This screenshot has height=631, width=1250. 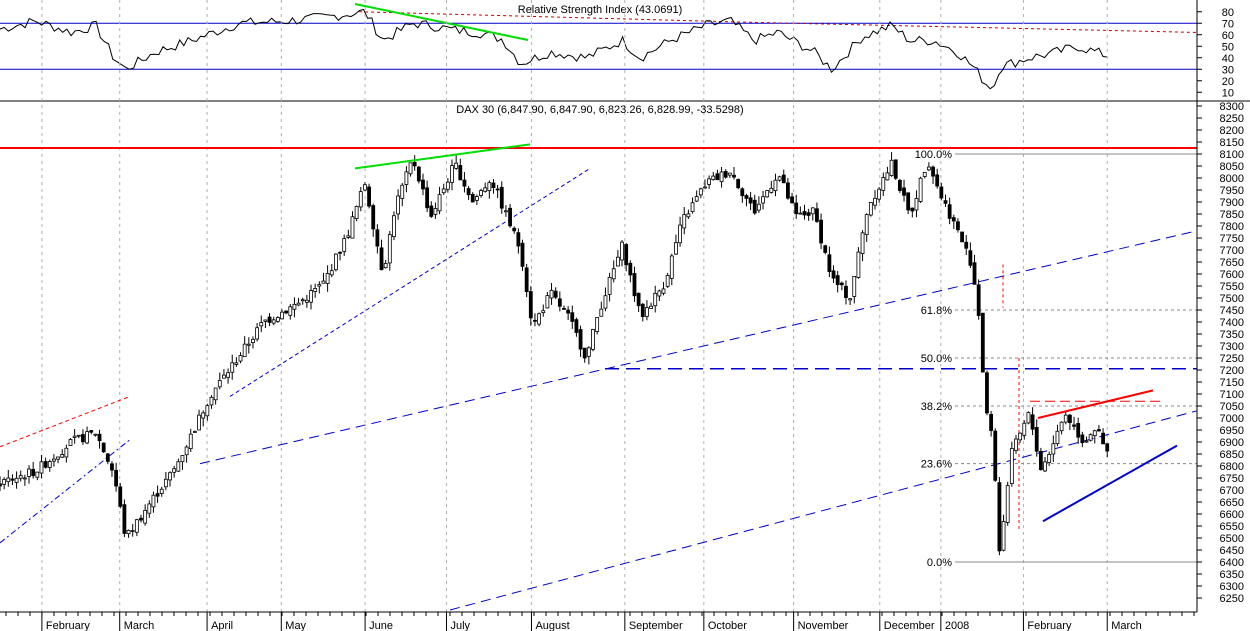 What do you see at coordinates (1232, 143) in the screenshot?
I see `price-tick-label: 8150` at bounding box center [1232, 143].